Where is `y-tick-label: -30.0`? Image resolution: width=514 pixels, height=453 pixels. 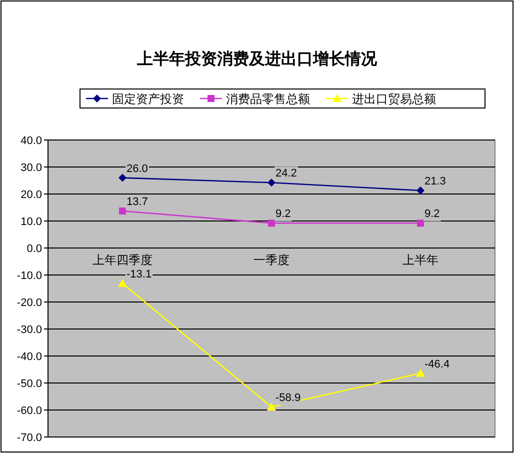
y-tick-label: -30.0 is located at coordinates (29, 330).